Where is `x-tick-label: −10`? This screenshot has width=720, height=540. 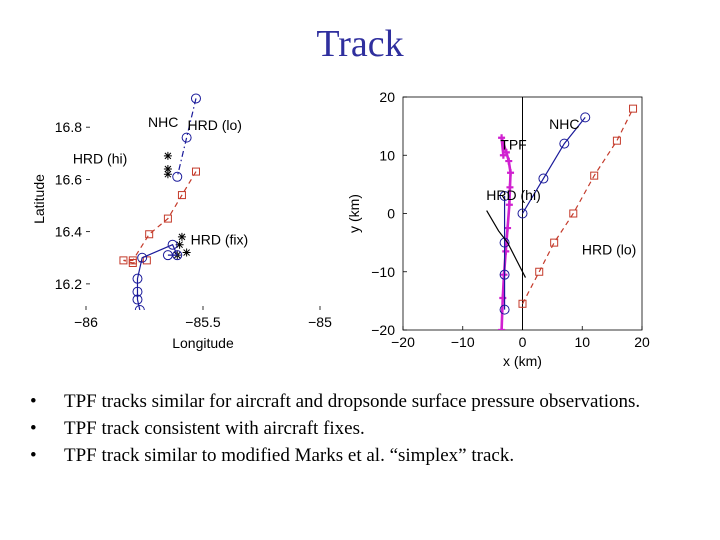
x-tick-label: −10 is located at coordinates (463, 342).